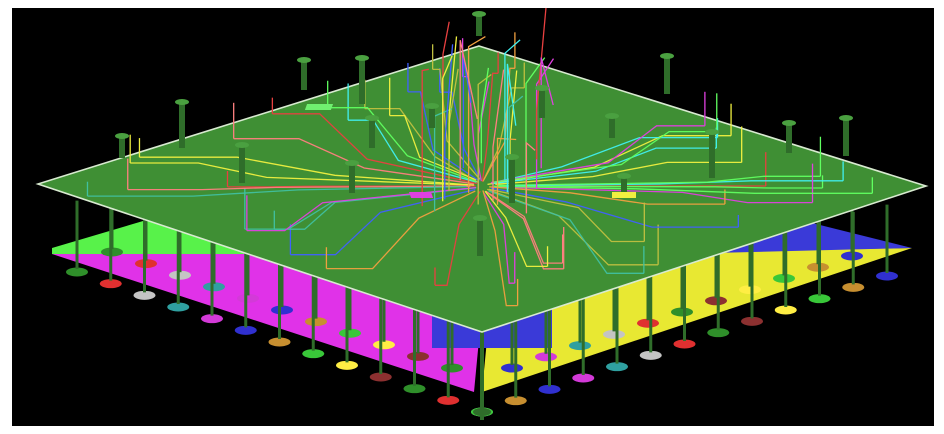 Image resolution: width=944 pixels, height=434 pixels. I want to click on pad-magenta, so click(421, 195).